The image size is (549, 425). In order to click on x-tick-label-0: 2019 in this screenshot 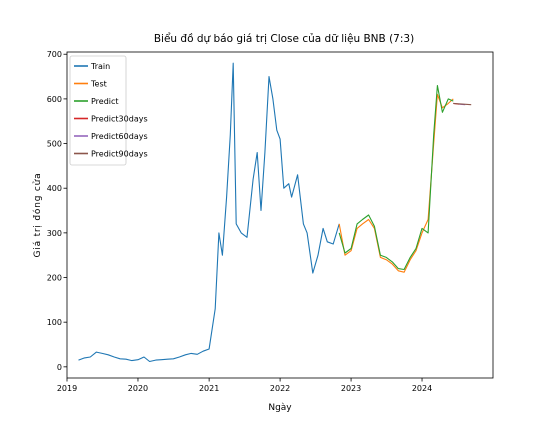, I will do `click(67, 388)`.